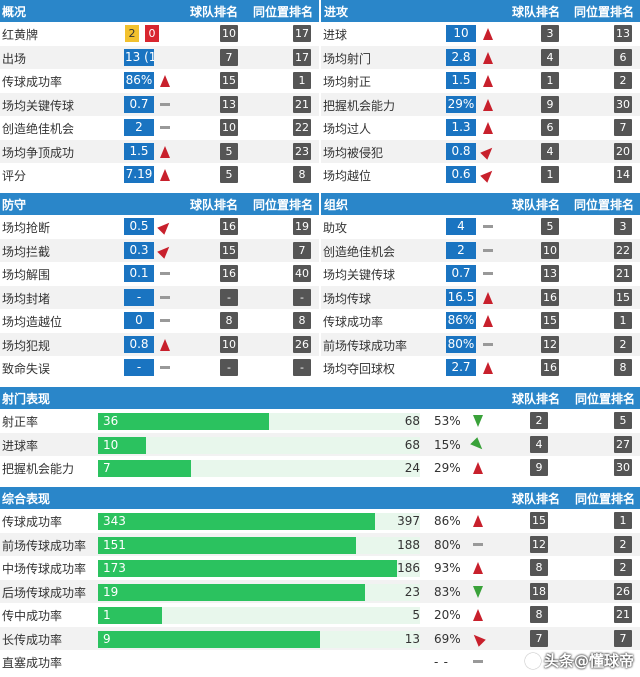 Image resolution: width=640 pixels, height=677 pixels. Describe the element at coordinates (107, 615) in the screenshot. I see `made-count: 1` at that location.